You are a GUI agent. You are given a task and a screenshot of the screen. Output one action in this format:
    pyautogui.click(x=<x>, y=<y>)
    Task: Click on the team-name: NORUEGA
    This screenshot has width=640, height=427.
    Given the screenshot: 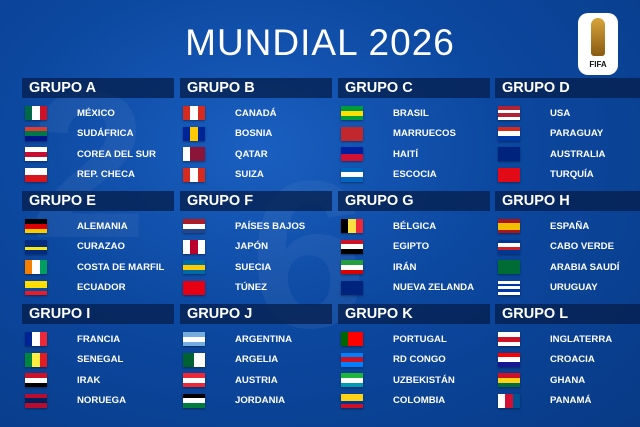 What is the action you would take?
    pyautogui.click(x=102, y=401)
    